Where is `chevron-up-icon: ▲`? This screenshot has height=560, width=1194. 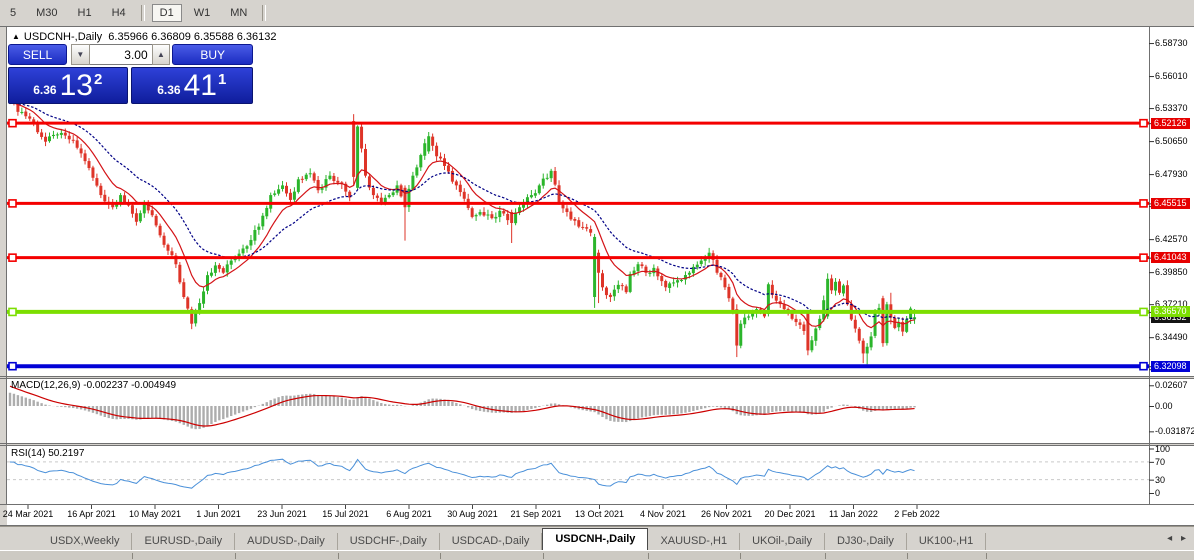 chevron-up-icon: ▲ is located at coordinates (161, 54).